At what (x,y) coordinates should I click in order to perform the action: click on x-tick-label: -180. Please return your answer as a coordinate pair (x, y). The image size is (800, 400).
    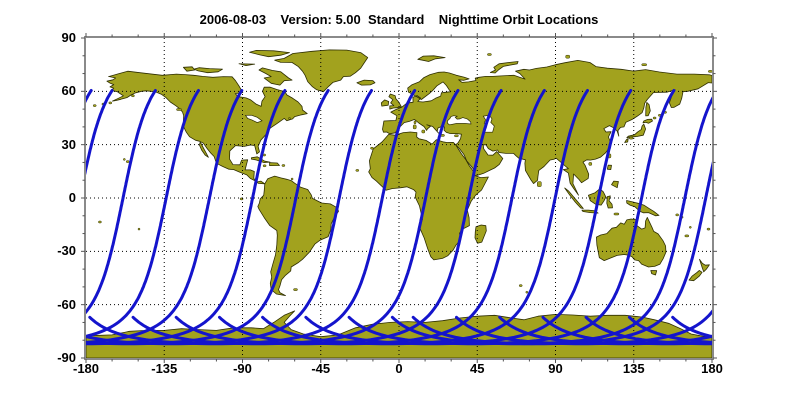
    Looking at the image, I should click on (86, 368).